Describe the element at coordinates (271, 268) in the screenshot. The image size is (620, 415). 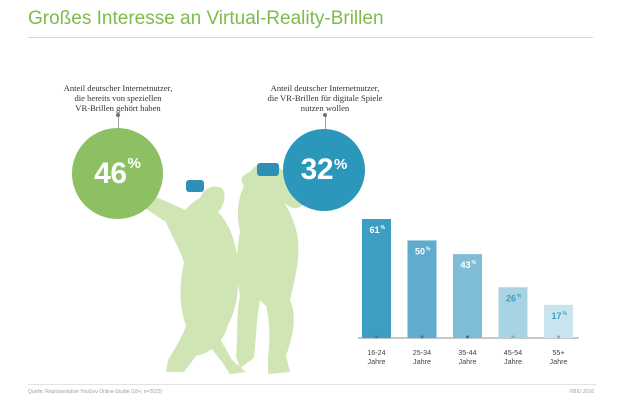
I see `right-person-silhouette` at that location.